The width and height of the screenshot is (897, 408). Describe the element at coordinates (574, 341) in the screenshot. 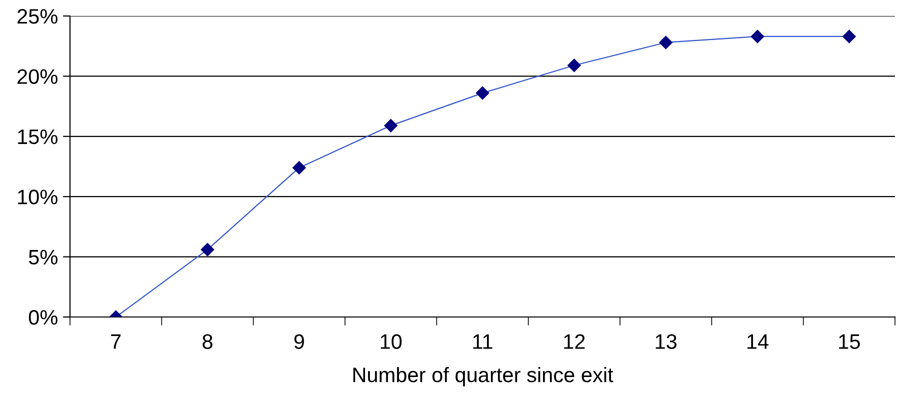

I see `x-tick-label: 12` at that location.